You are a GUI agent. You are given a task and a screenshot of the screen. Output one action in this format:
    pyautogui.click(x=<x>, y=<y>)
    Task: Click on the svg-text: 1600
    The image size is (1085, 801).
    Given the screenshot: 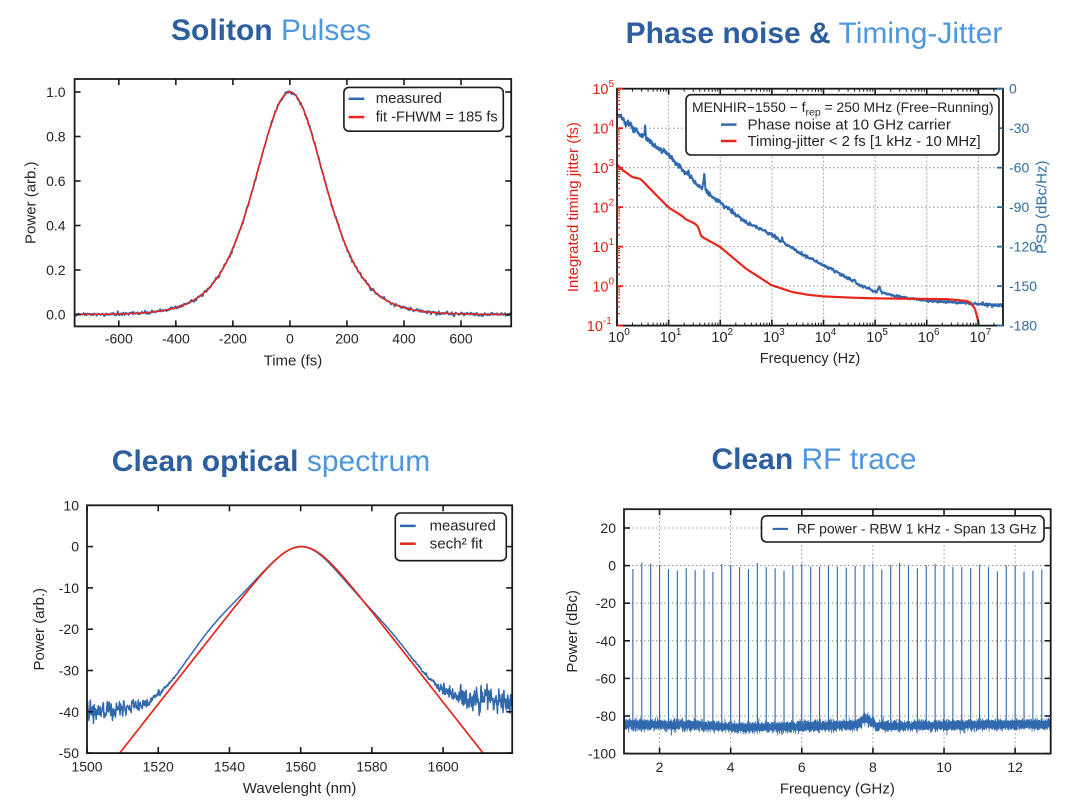 What is the action you would take?
    pyautogui.click(x=443, y=767)
    